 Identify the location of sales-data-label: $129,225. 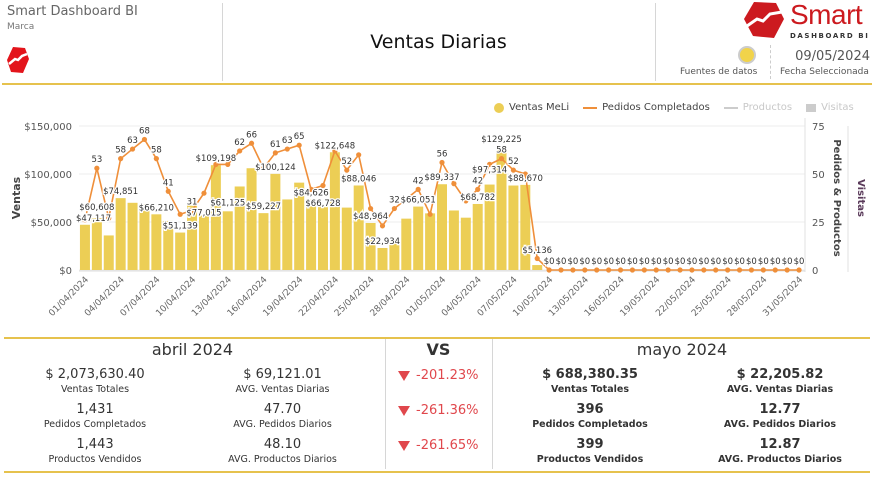
(501, 140).